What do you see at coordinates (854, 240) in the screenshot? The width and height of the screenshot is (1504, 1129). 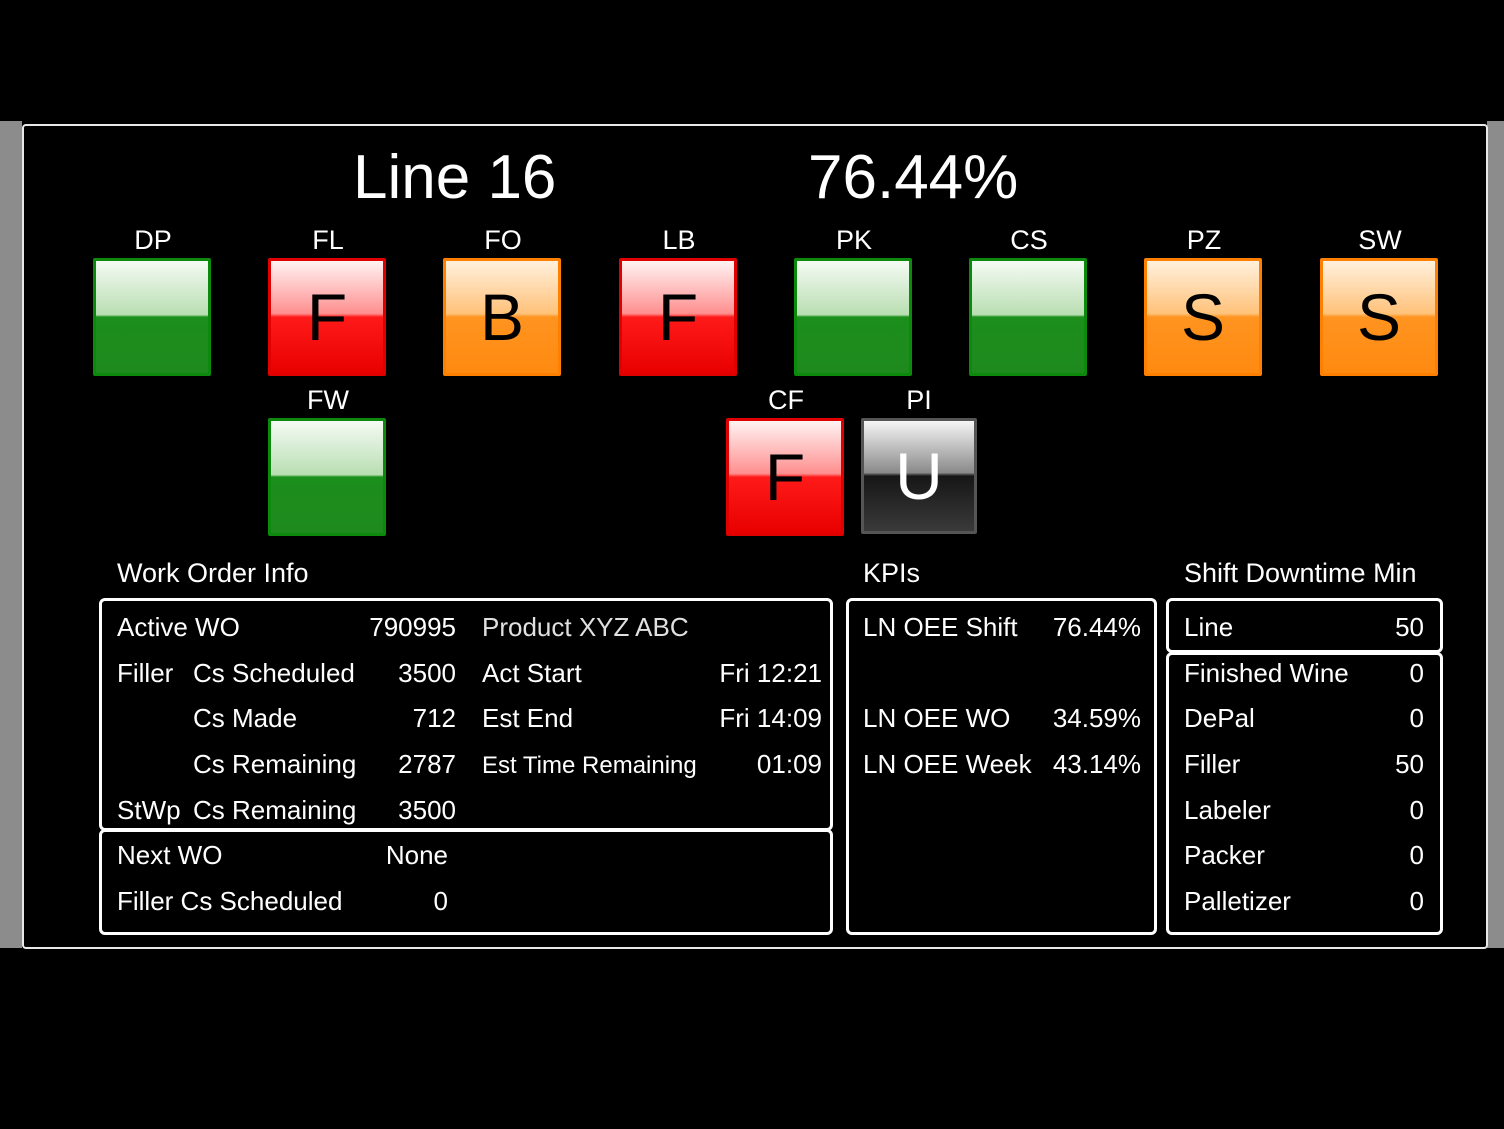 I see `station-label: PK` at bounding box center [854, 240].